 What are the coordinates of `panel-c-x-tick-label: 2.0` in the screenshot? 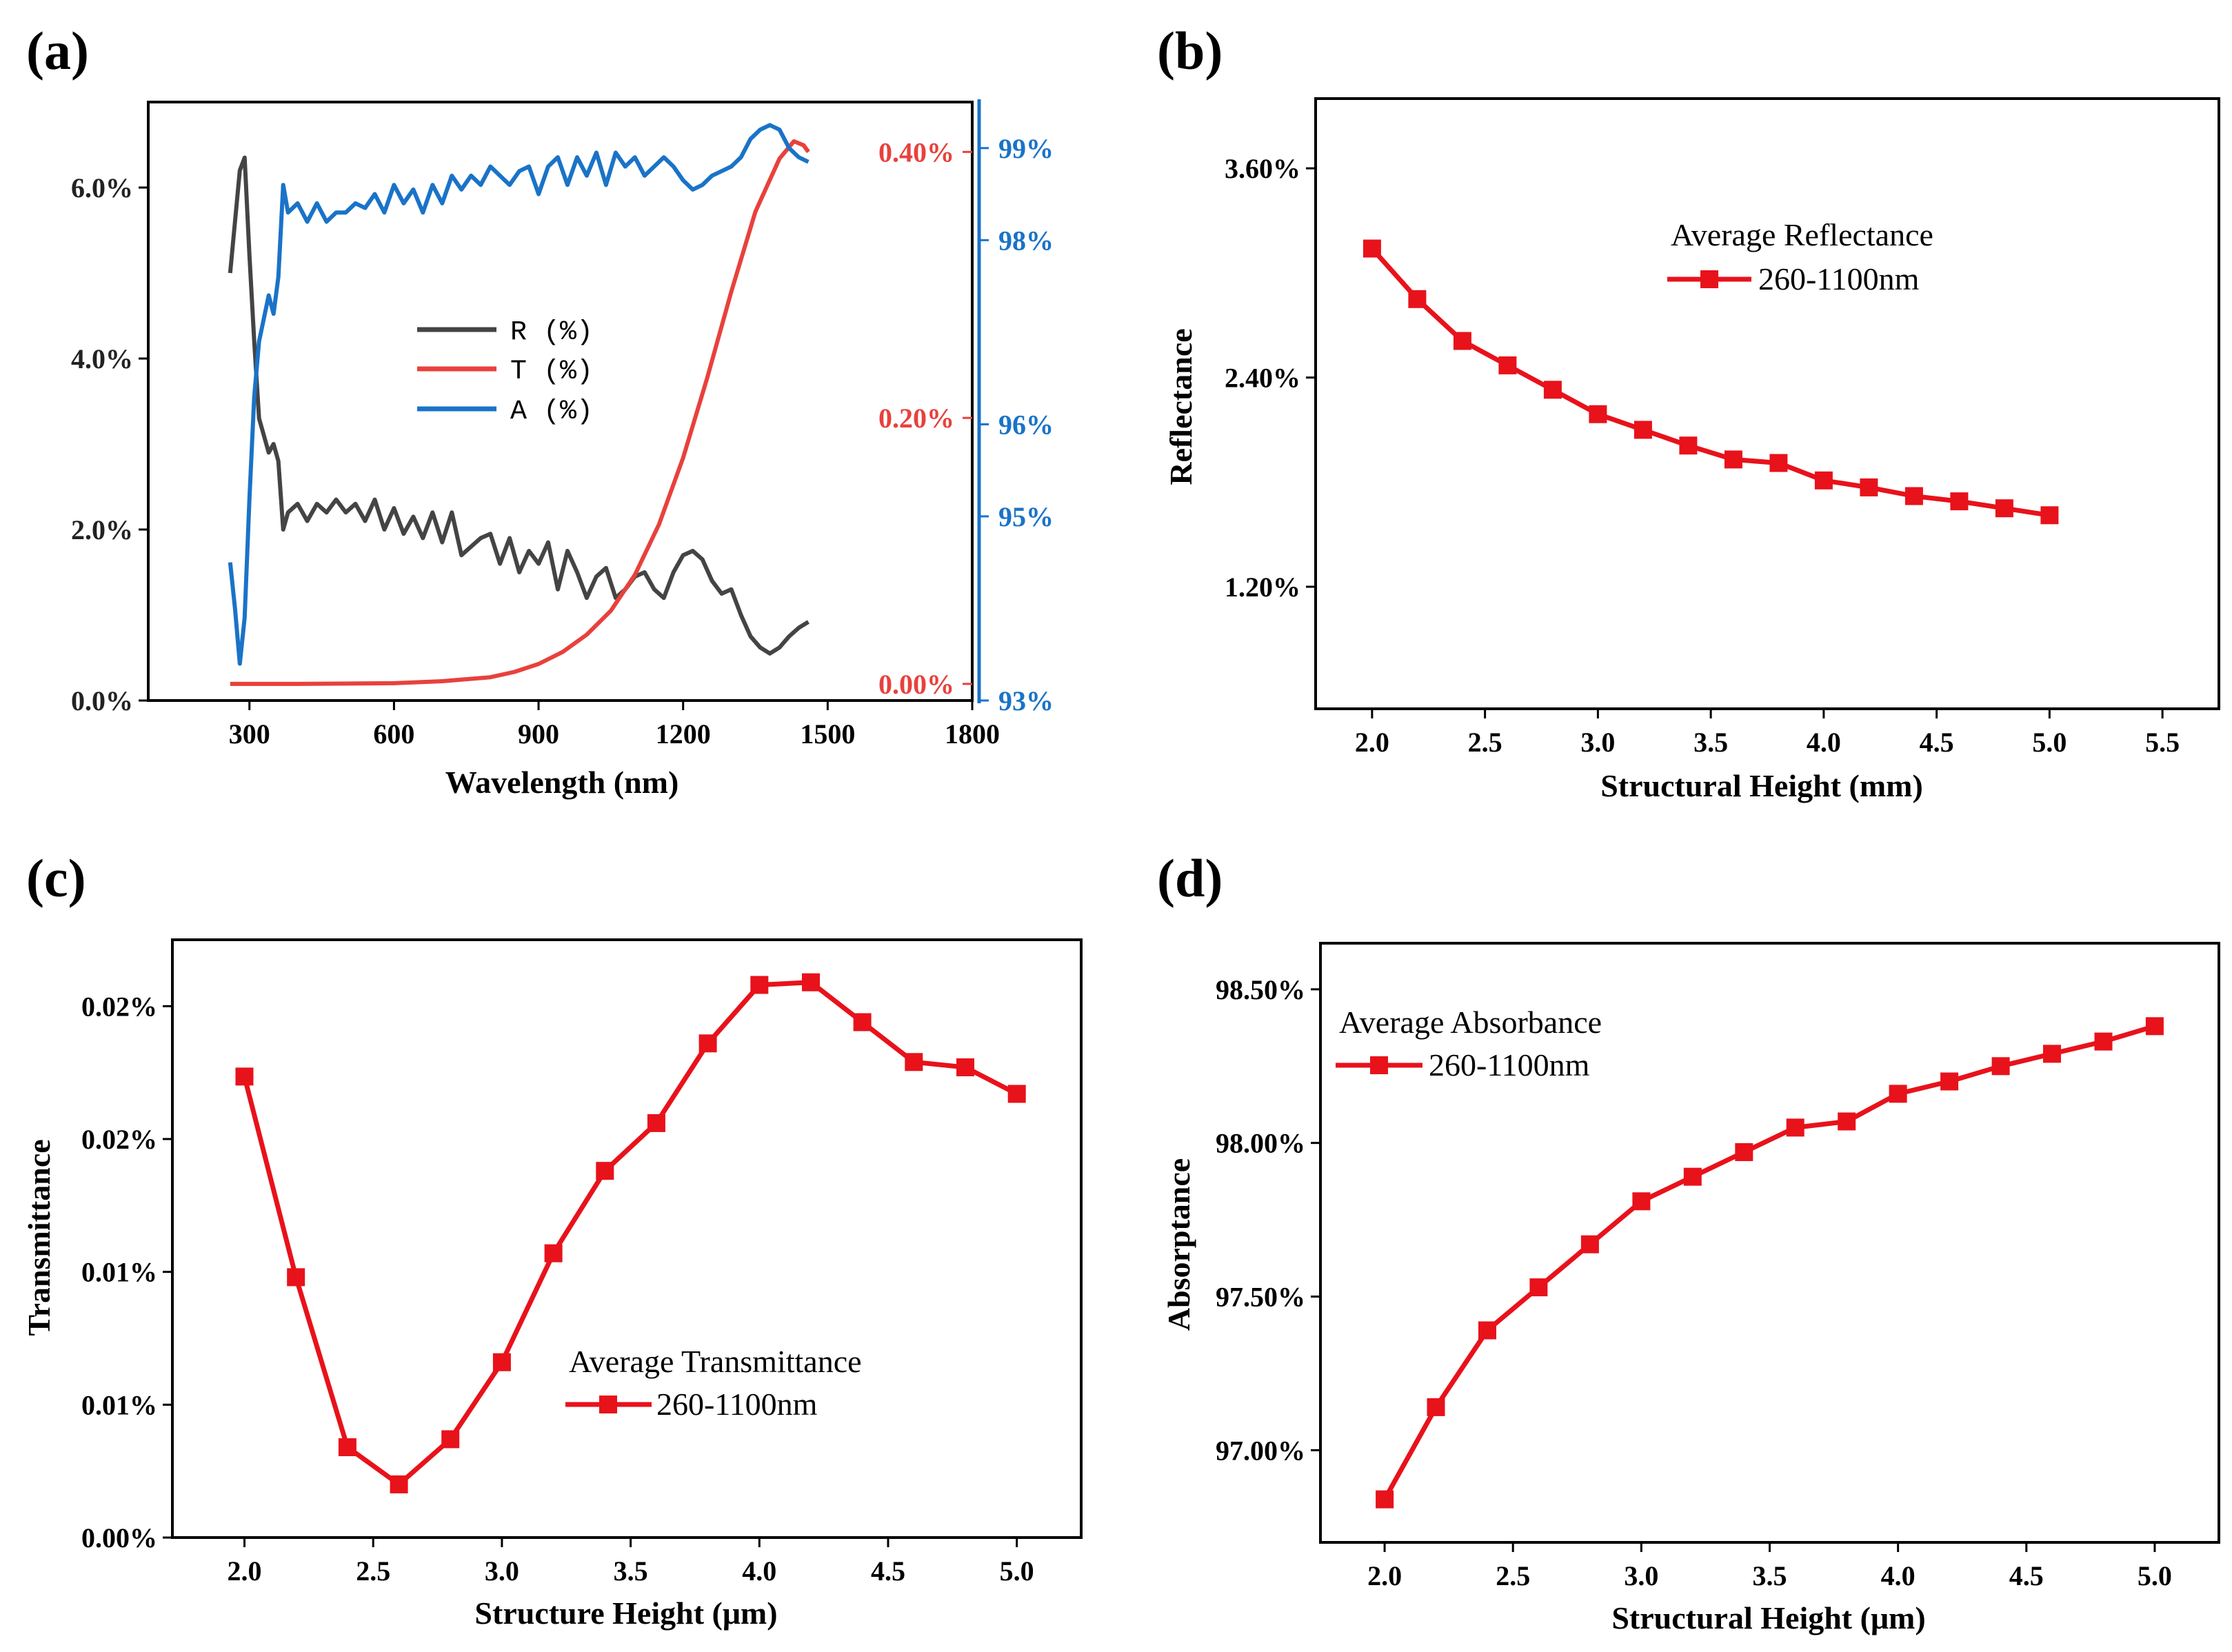 It's located at (245, 1571).